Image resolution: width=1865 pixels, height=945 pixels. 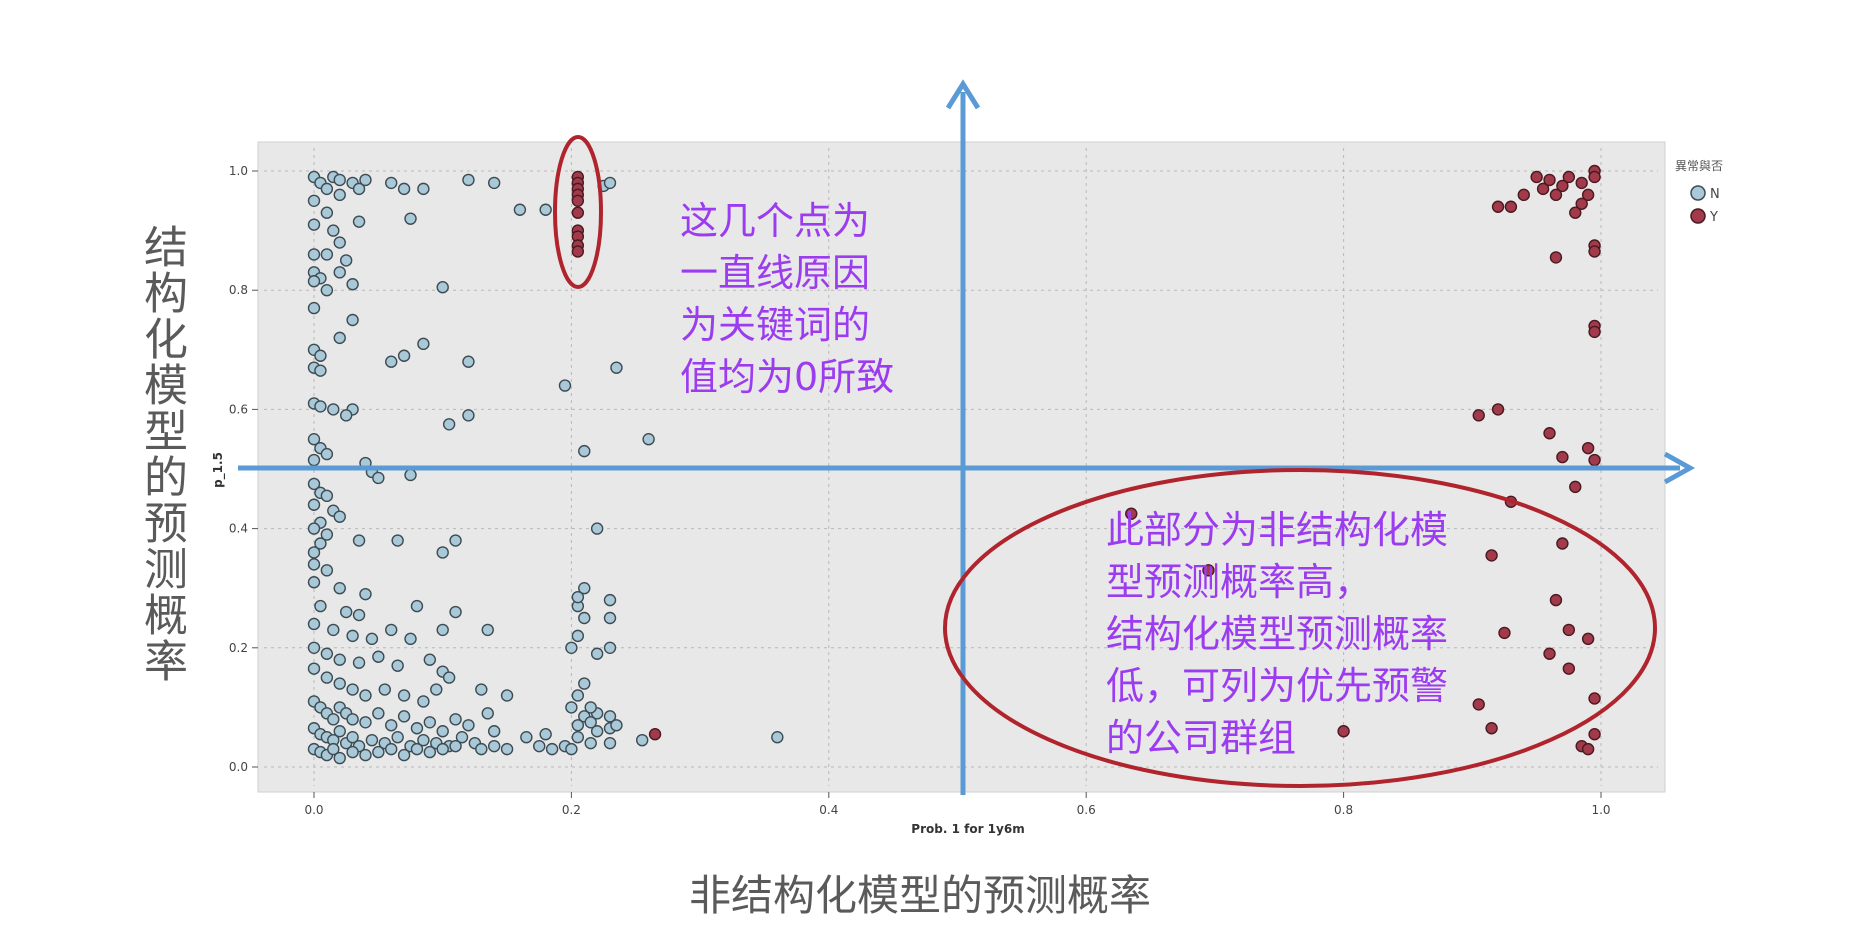 I want to click on note-line: 为关键词的, so click(x=775, y=325).